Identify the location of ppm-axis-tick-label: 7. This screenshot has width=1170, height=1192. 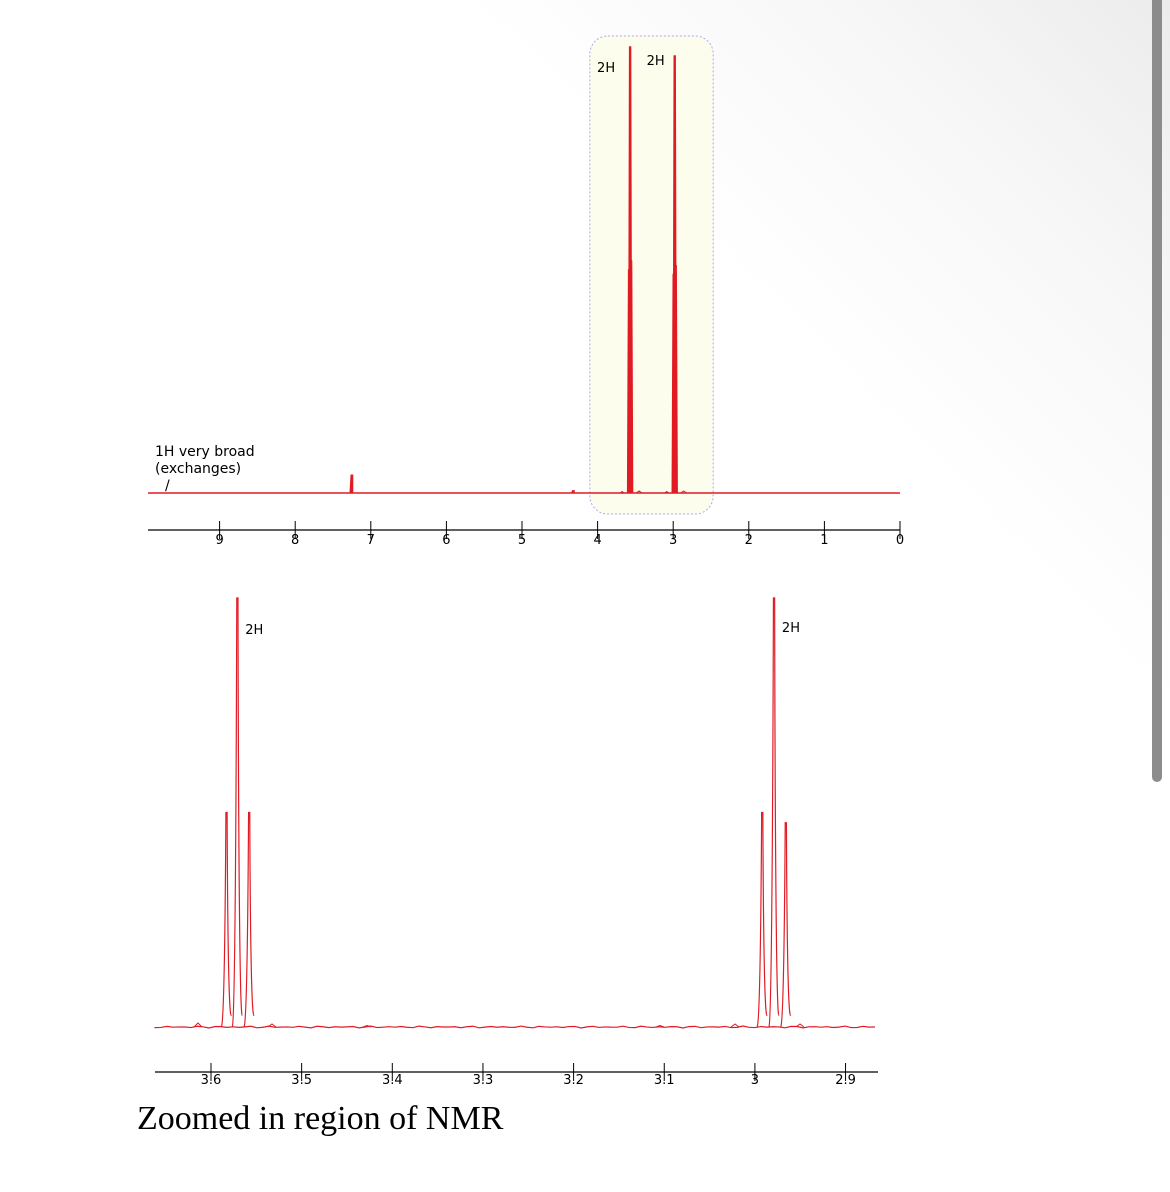
(371, 540).